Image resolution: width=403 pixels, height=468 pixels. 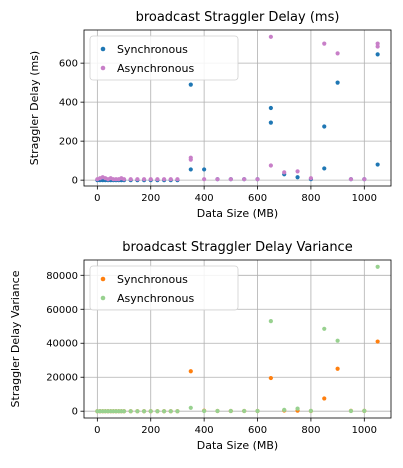 I want to click on y-tick-label: 80000, so click(x=62, y=276).